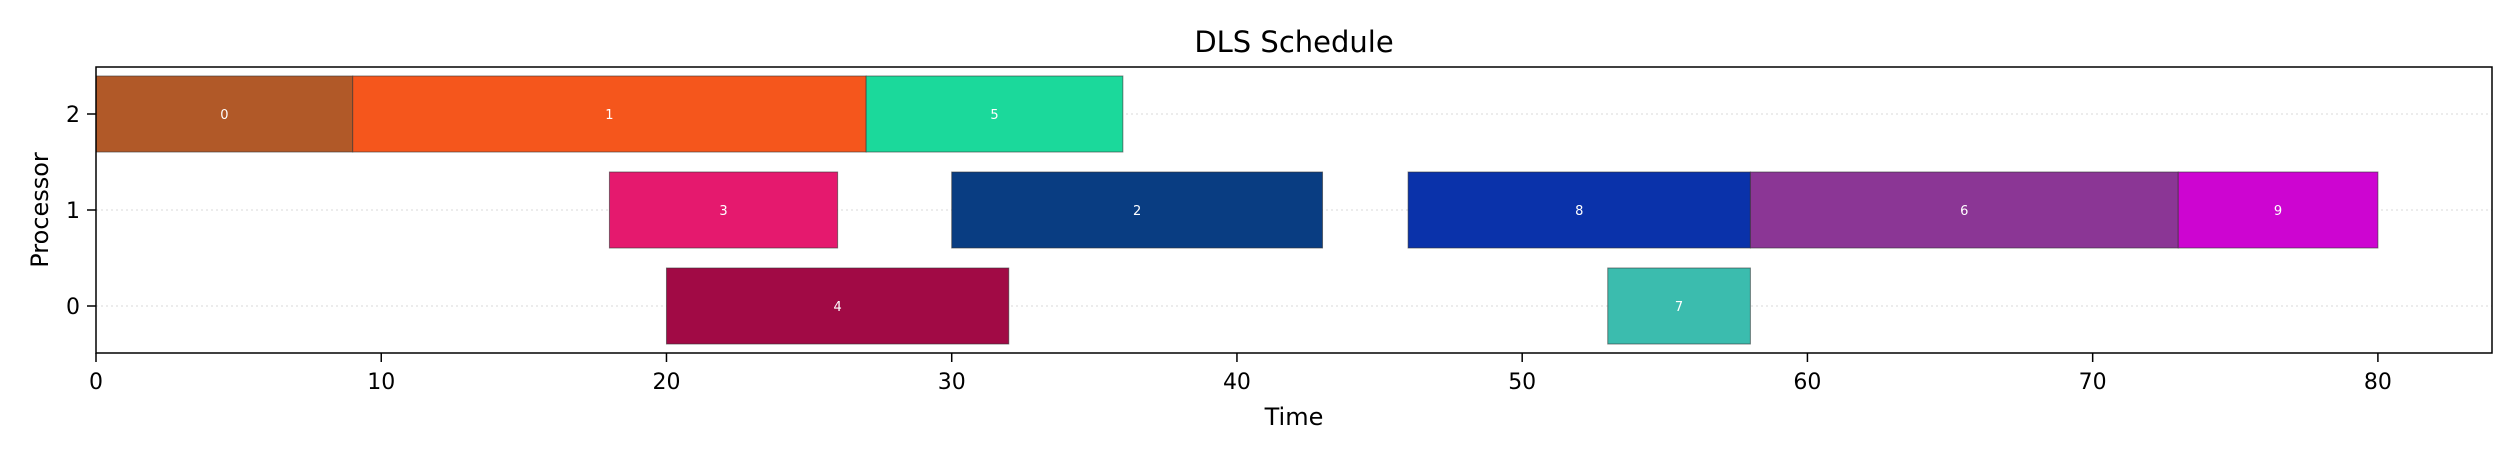 The height and width of the screenshot is (458, 2520). What do you see at coordinates (1294, 417) in the screenshot?
I see `x-axis-label: Time` at bounding box center [1294, 417].